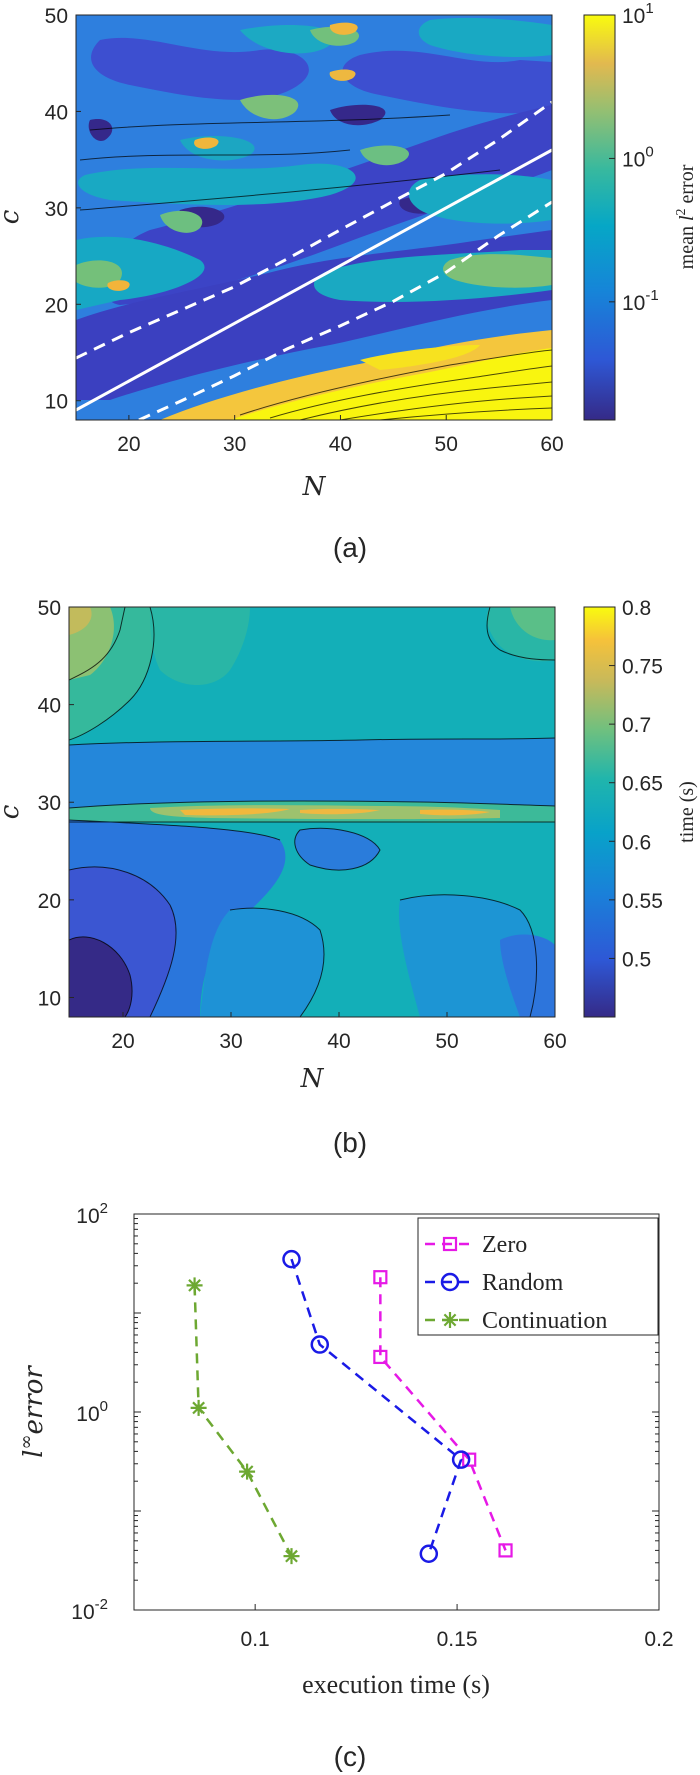  I want to click on legend-entry-continuation: Continuation, so click(516, 1321).